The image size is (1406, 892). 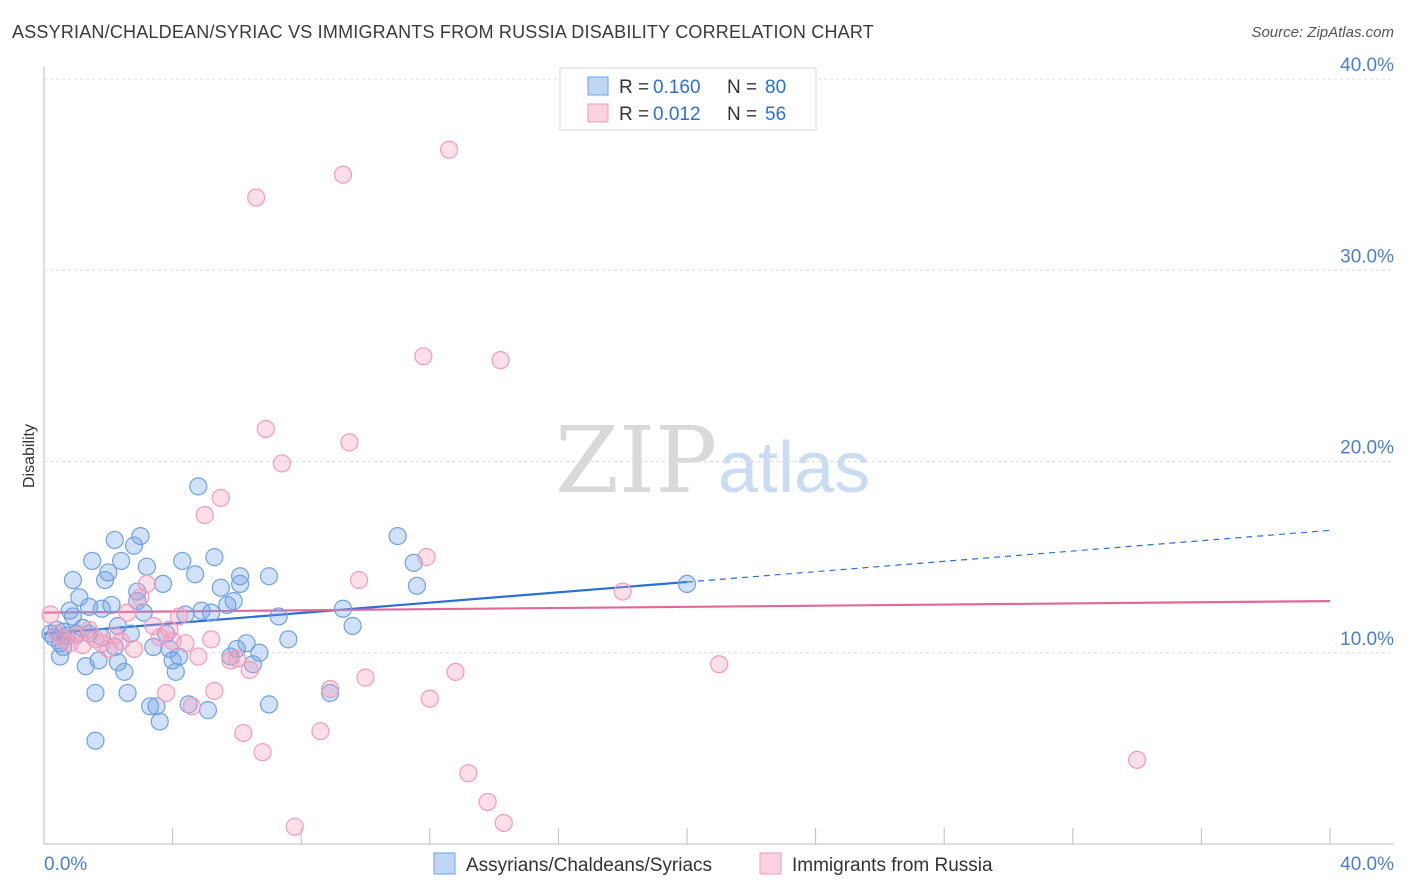 What do you see at coordinates (1322, 32) in the screenshot?
I see `source-attribution: Source: ZipAtlas.com` at bounding box center [1322, 32].